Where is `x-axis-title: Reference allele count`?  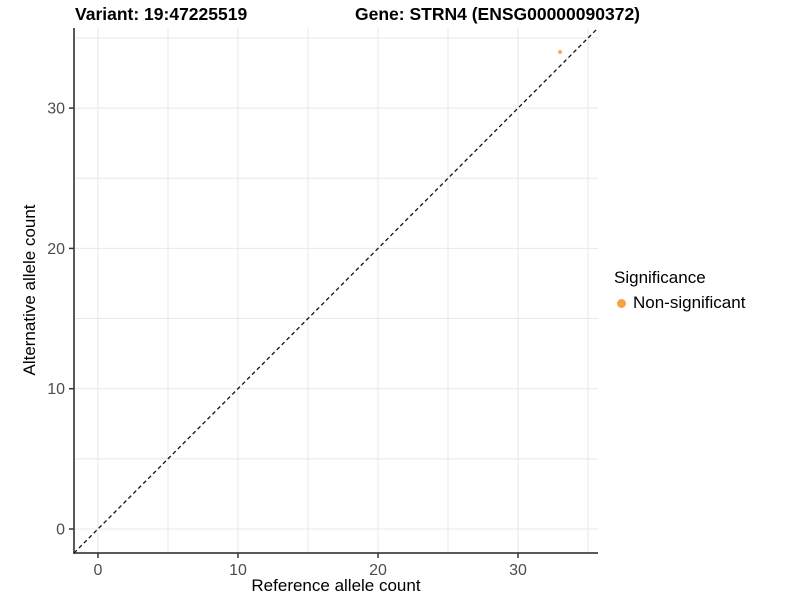 x-axis-title: Reference allele count is located at coordinates (336, 585).